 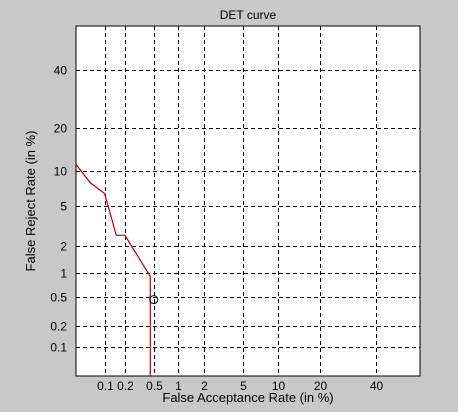 I want to click on eer-marker, so click(x=154, y=300).